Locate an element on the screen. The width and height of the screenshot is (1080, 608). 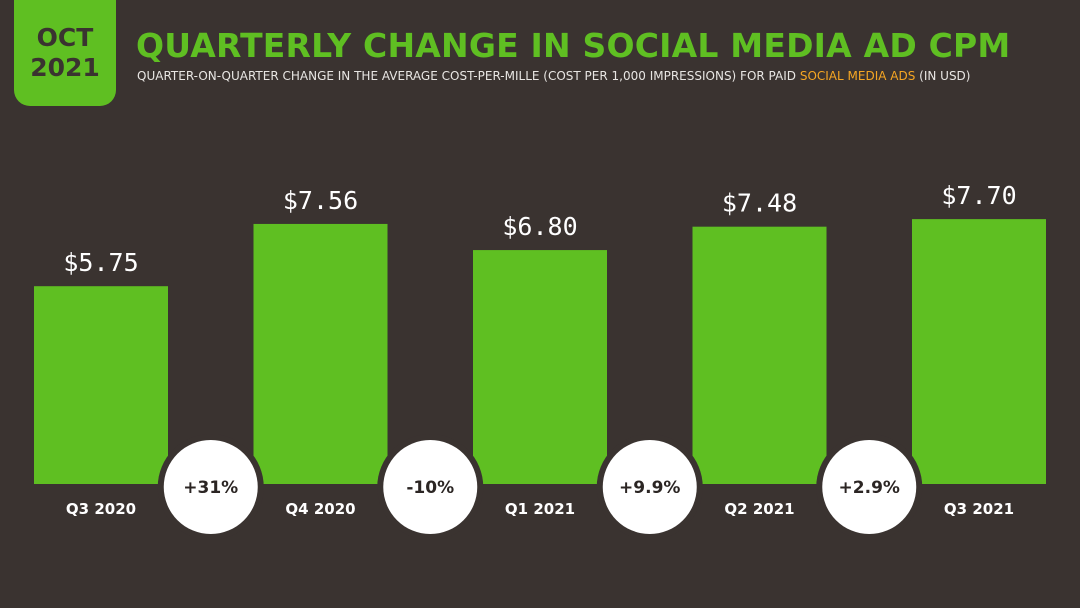
change-label-3: +9.9% is located at coordinates (649, 488).